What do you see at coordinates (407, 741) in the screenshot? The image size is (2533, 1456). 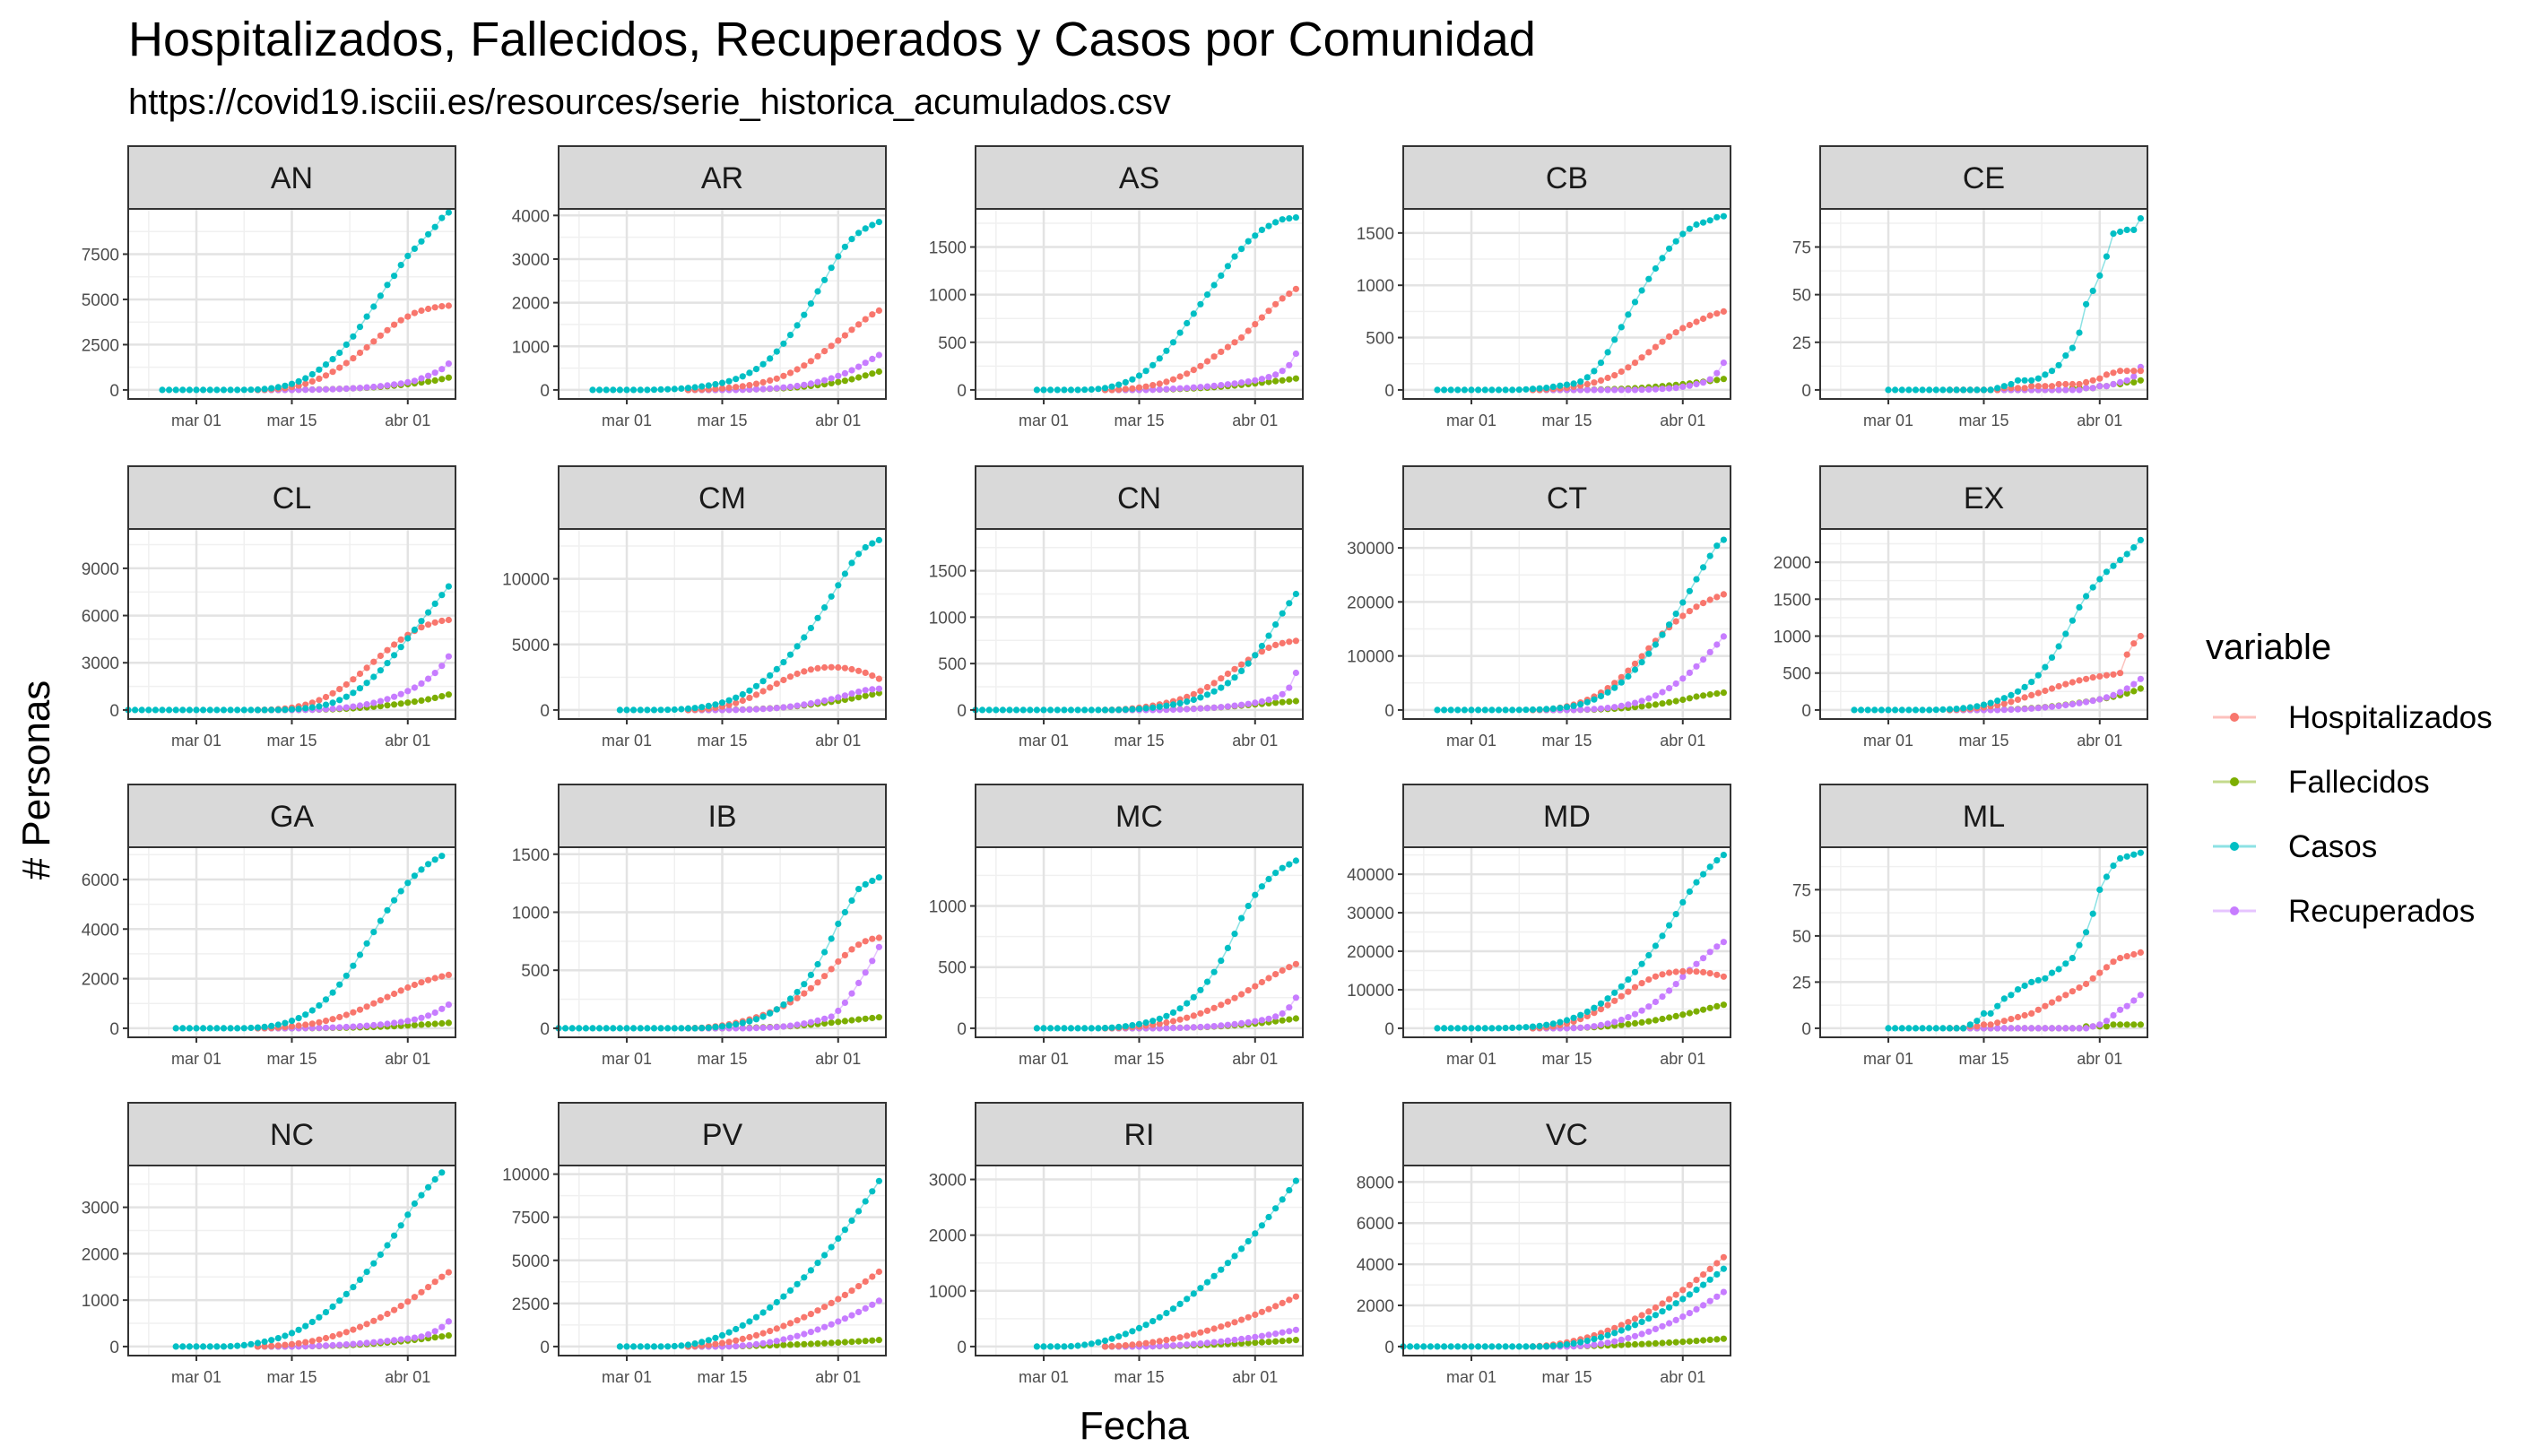 I see `x-tick-label: abr 01` at bounding box center [407, 741].